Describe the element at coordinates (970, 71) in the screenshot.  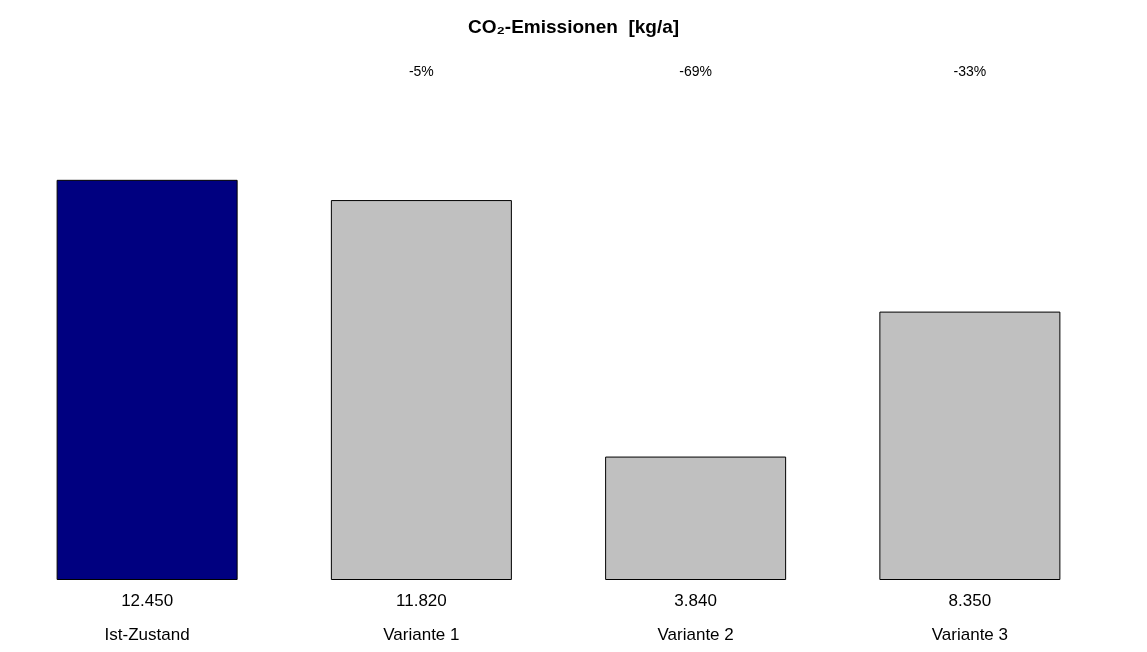
I see `text: -33%` at that location.